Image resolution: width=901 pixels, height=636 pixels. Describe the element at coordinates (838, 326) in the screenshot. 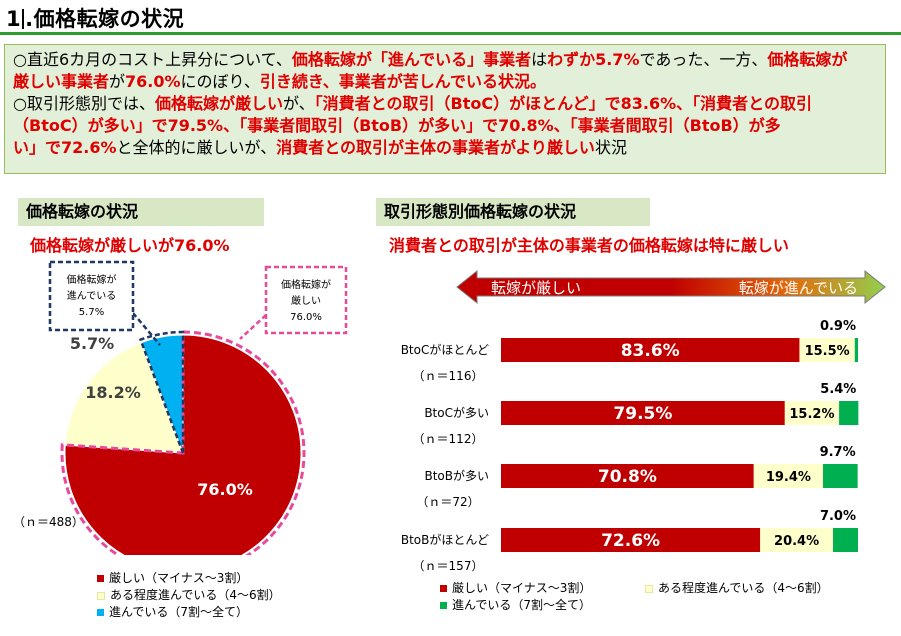

I see `bar-value-label: 0.9%` at that location.